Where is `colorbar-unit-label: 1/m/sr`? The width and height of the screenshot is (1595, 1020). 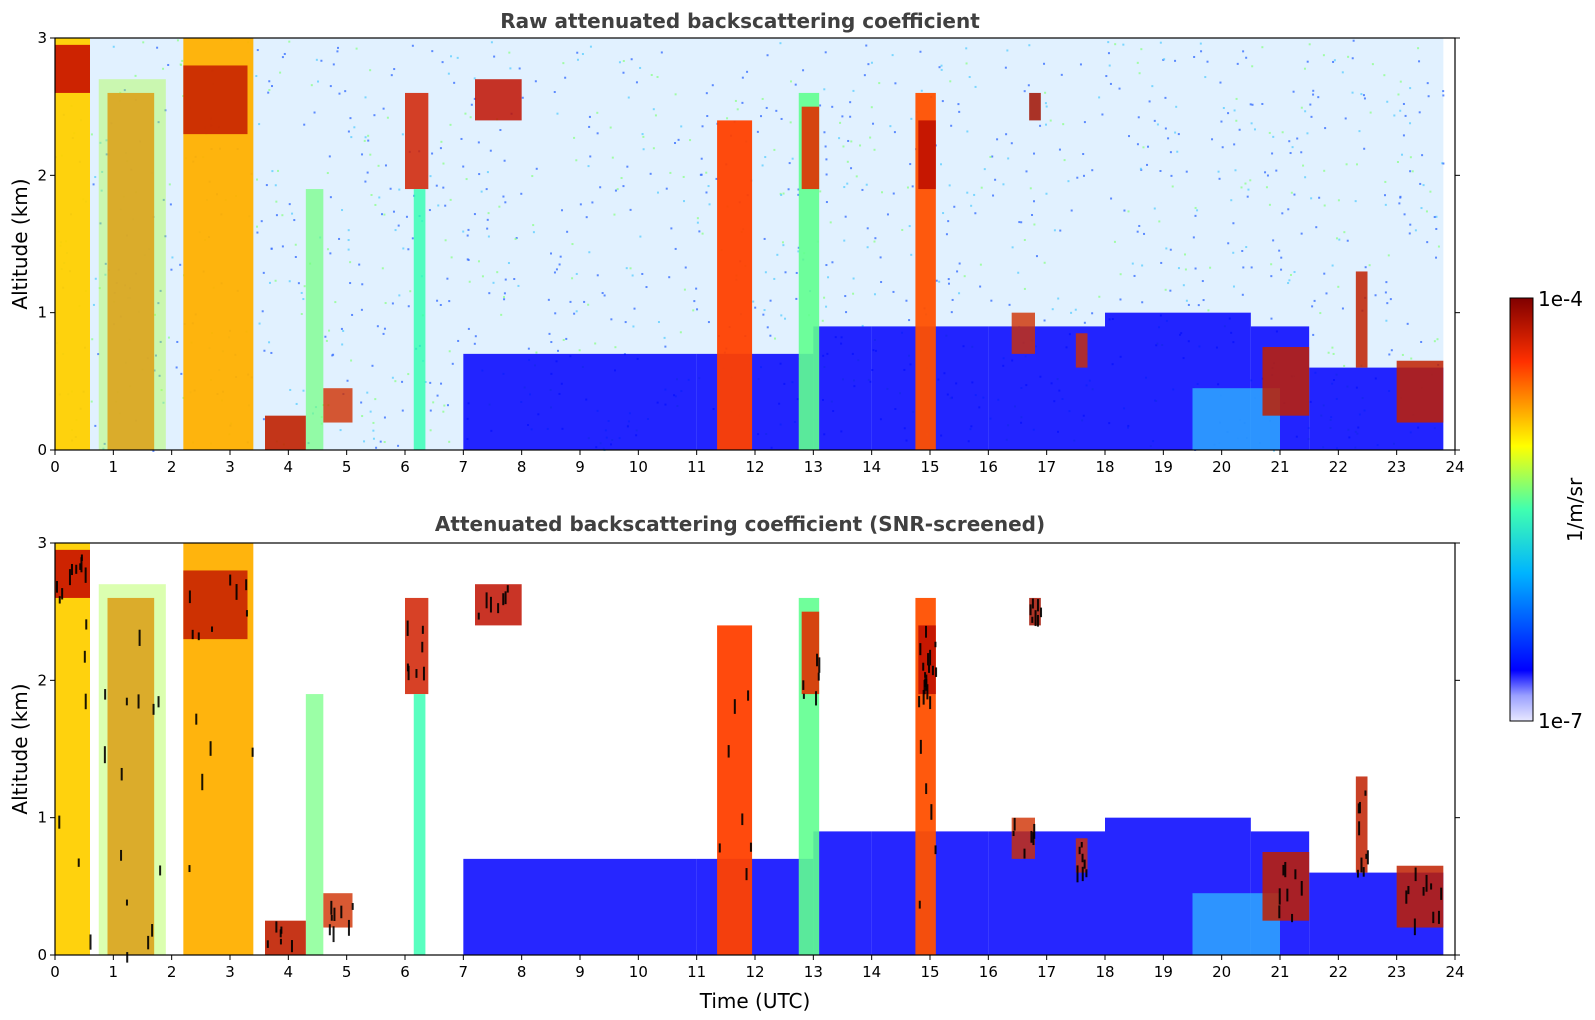 colorbar-unit-label: 1/m/sr is located at coordinates (1575, 509).